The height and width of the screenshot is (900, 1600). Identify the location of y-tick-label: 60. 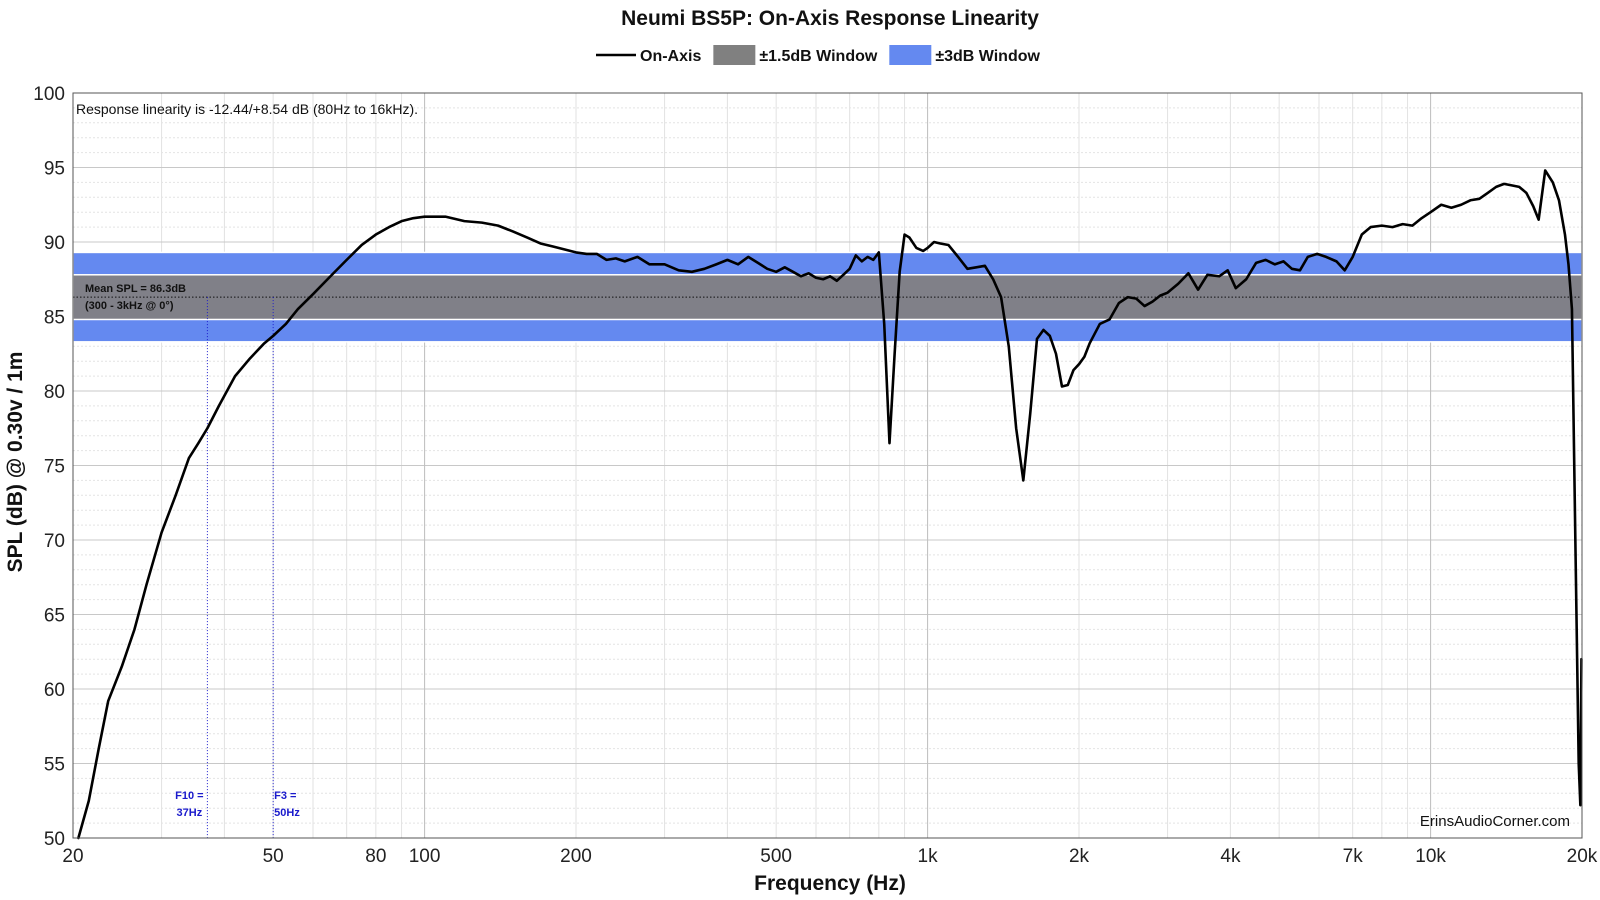
(54, 690).